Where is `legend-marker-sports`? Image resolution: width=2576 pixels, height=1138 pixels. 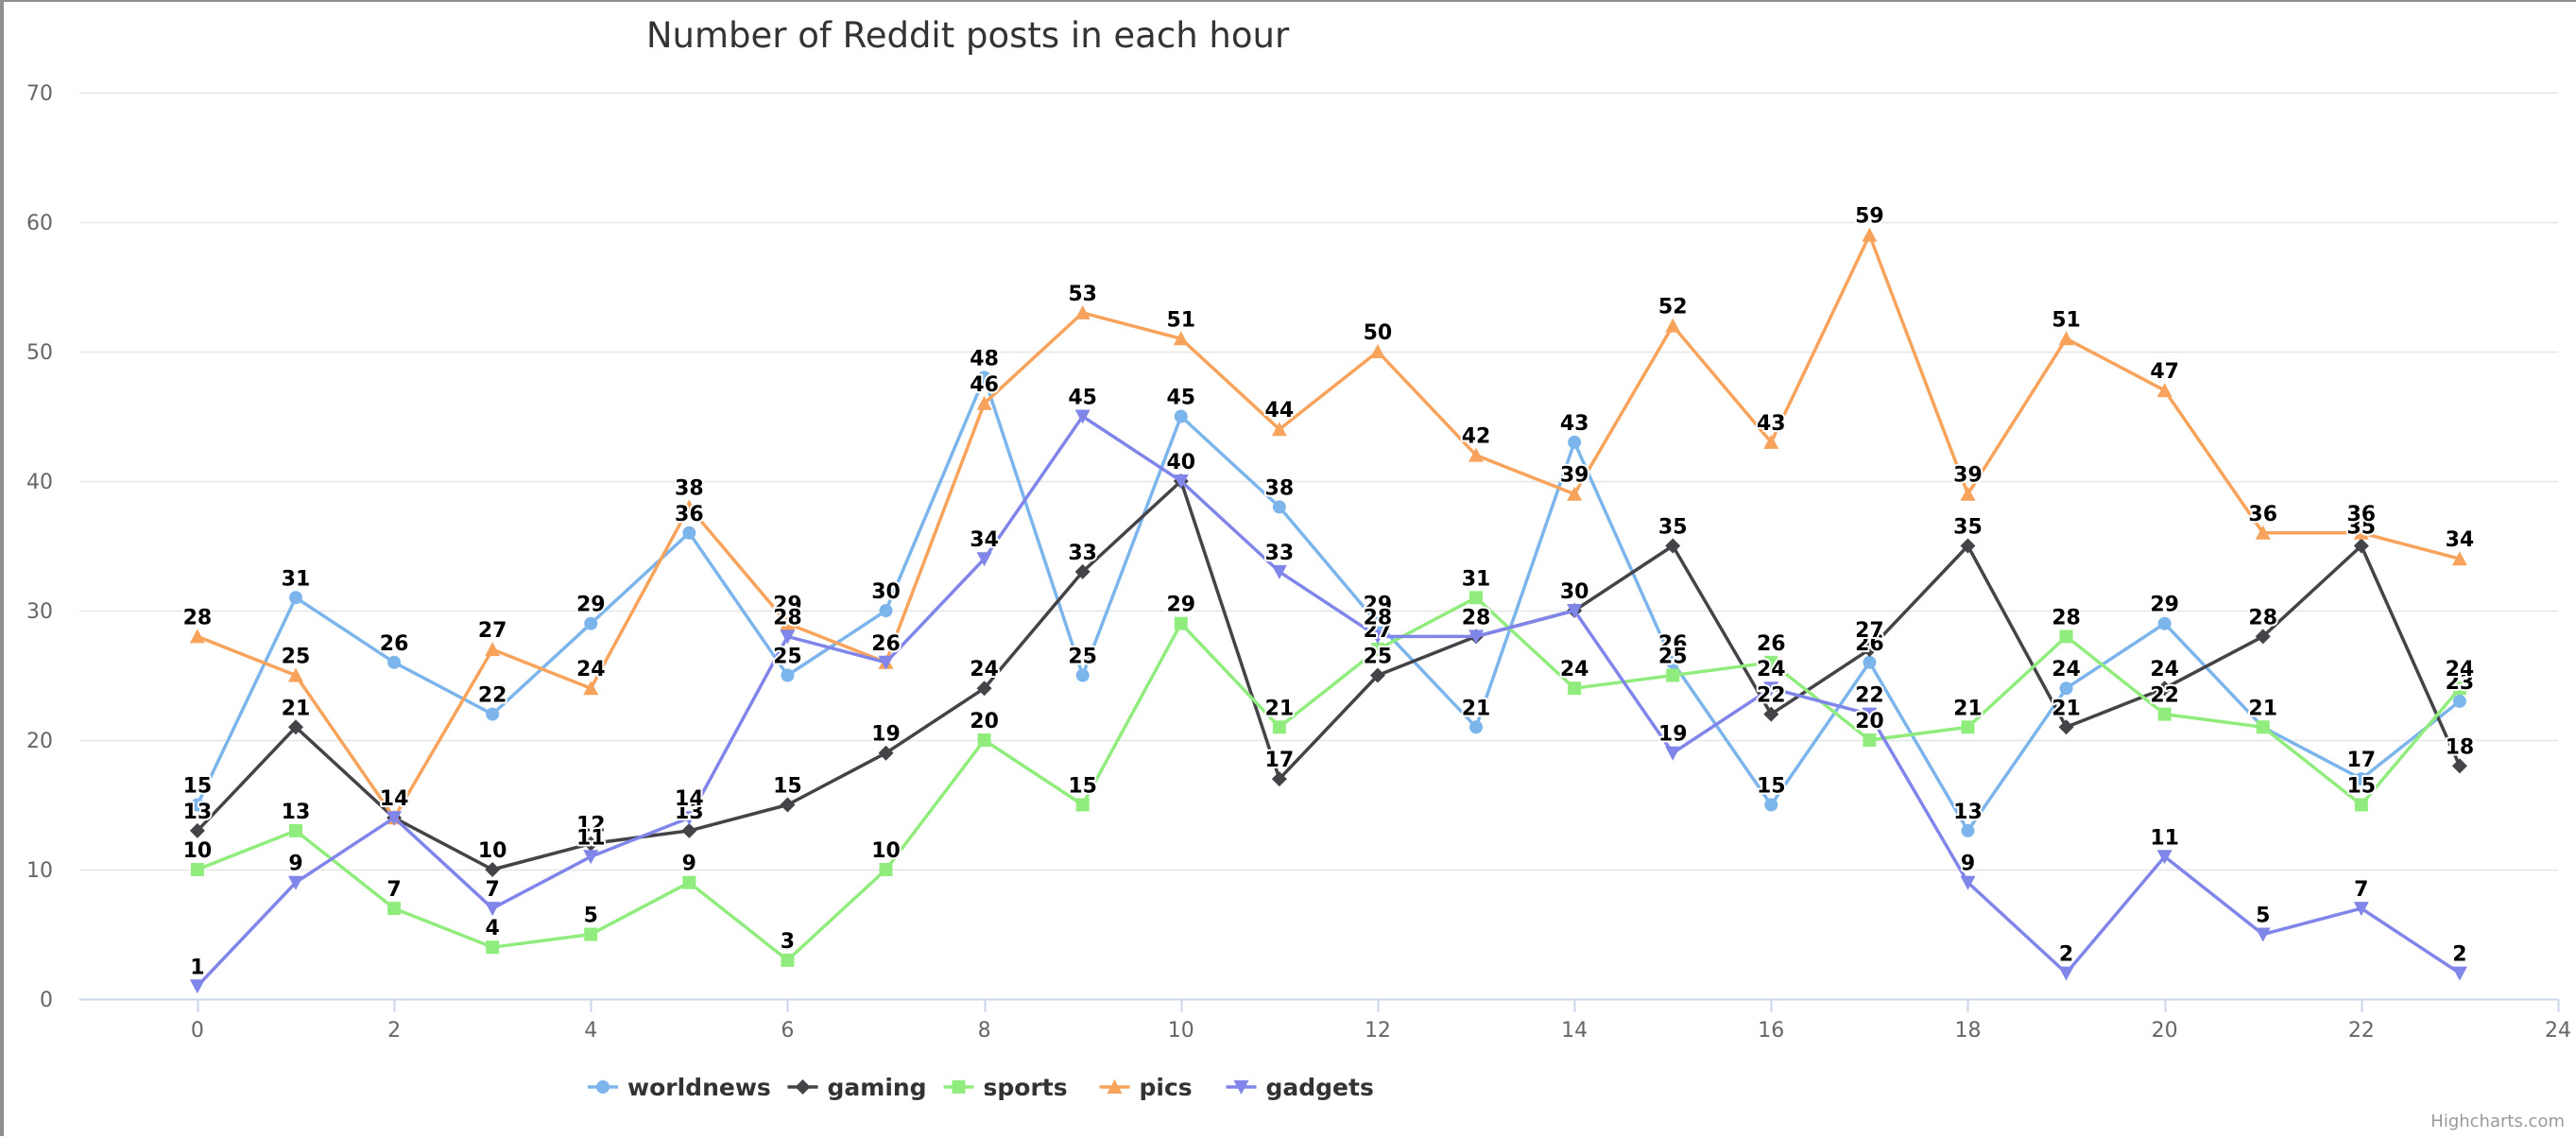
legend-marker-sports is located at coordinates (959, 1087).